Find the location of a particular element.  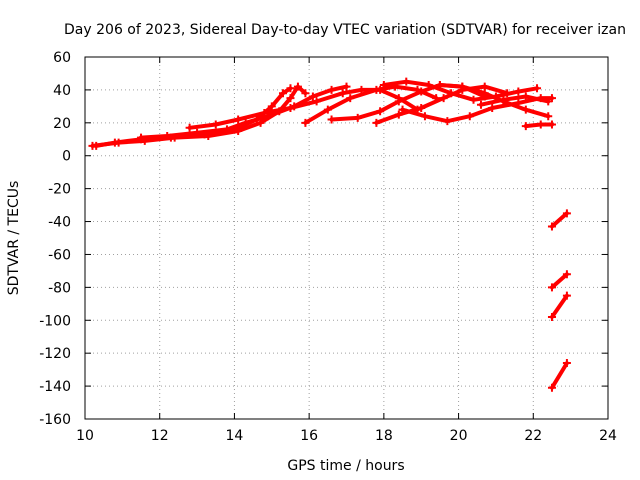

x-tick-label: 18 is located at coordinates (384, 436).